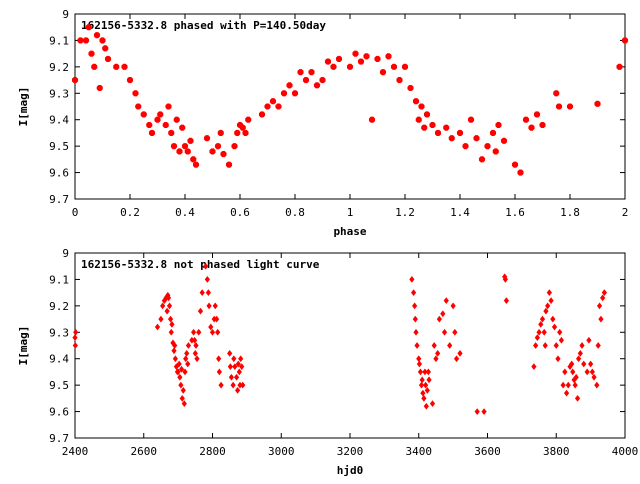  I want to click on x-tick-label: 2800, so click(212, 451).